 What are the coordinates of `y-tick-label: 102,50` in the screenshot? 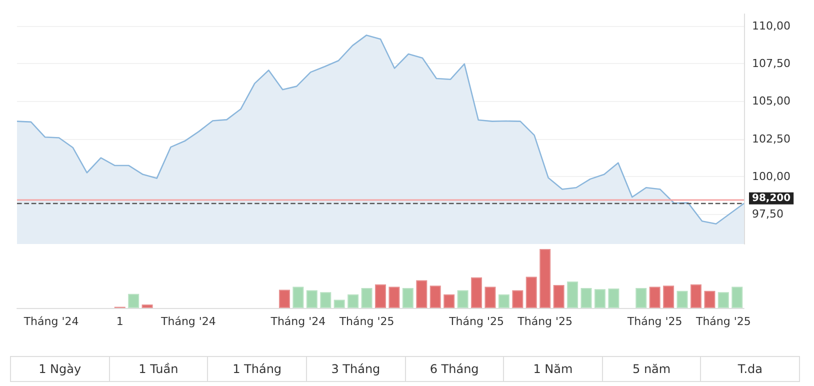 It's located at (771, 139).